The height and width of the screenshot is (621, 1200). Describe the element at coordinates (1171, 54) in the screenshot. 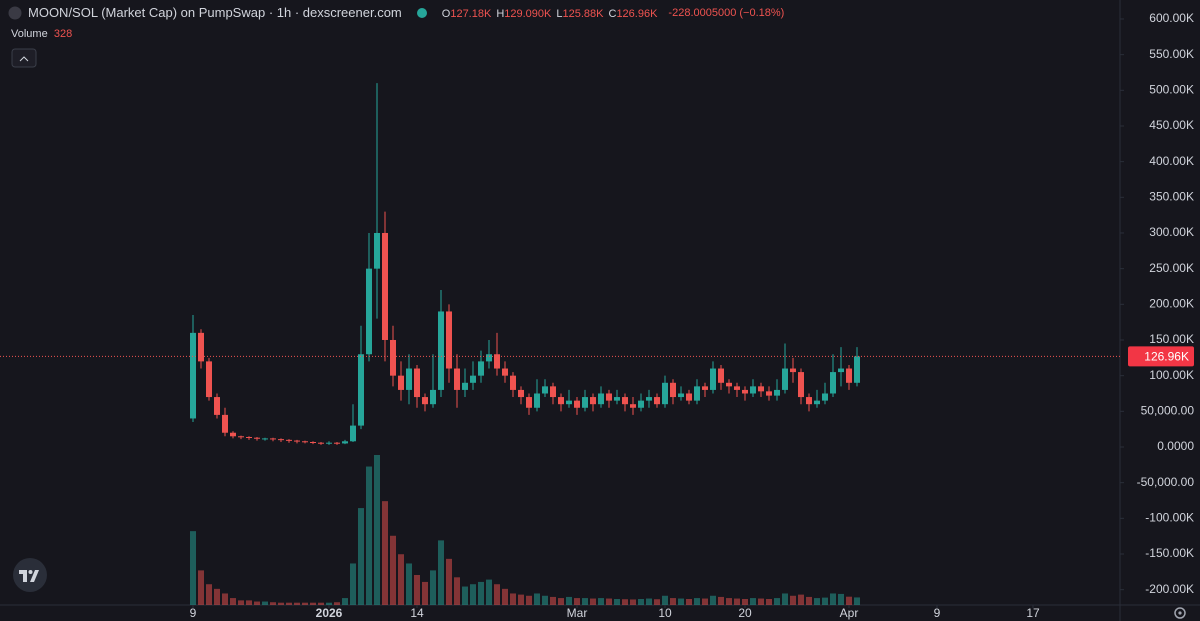

I see `y-tick-label: 550.00K` at that location.